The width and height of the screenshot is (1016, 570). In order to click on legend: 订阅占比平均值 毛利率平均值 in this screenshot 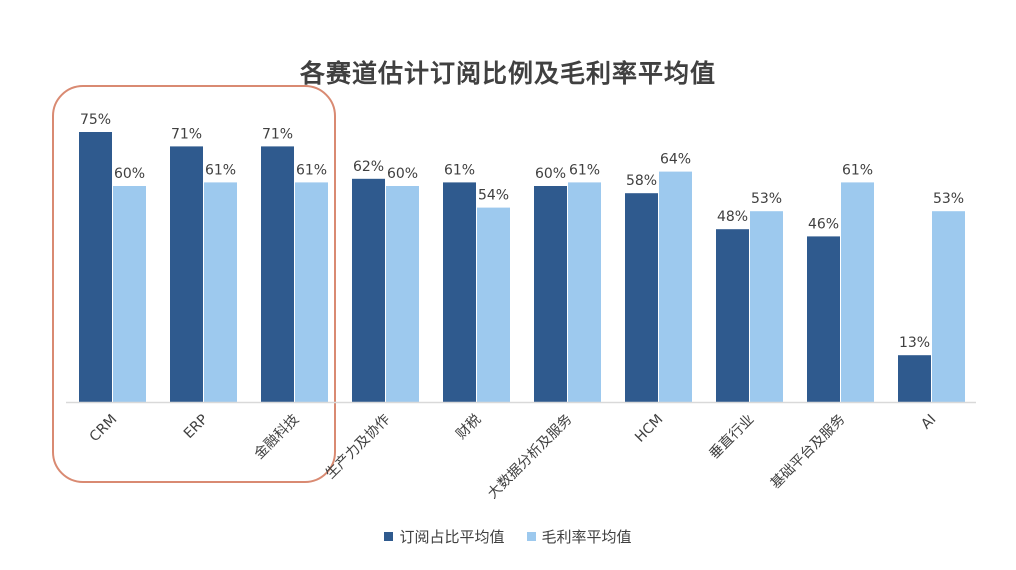, I will do `click(508, 536)`.